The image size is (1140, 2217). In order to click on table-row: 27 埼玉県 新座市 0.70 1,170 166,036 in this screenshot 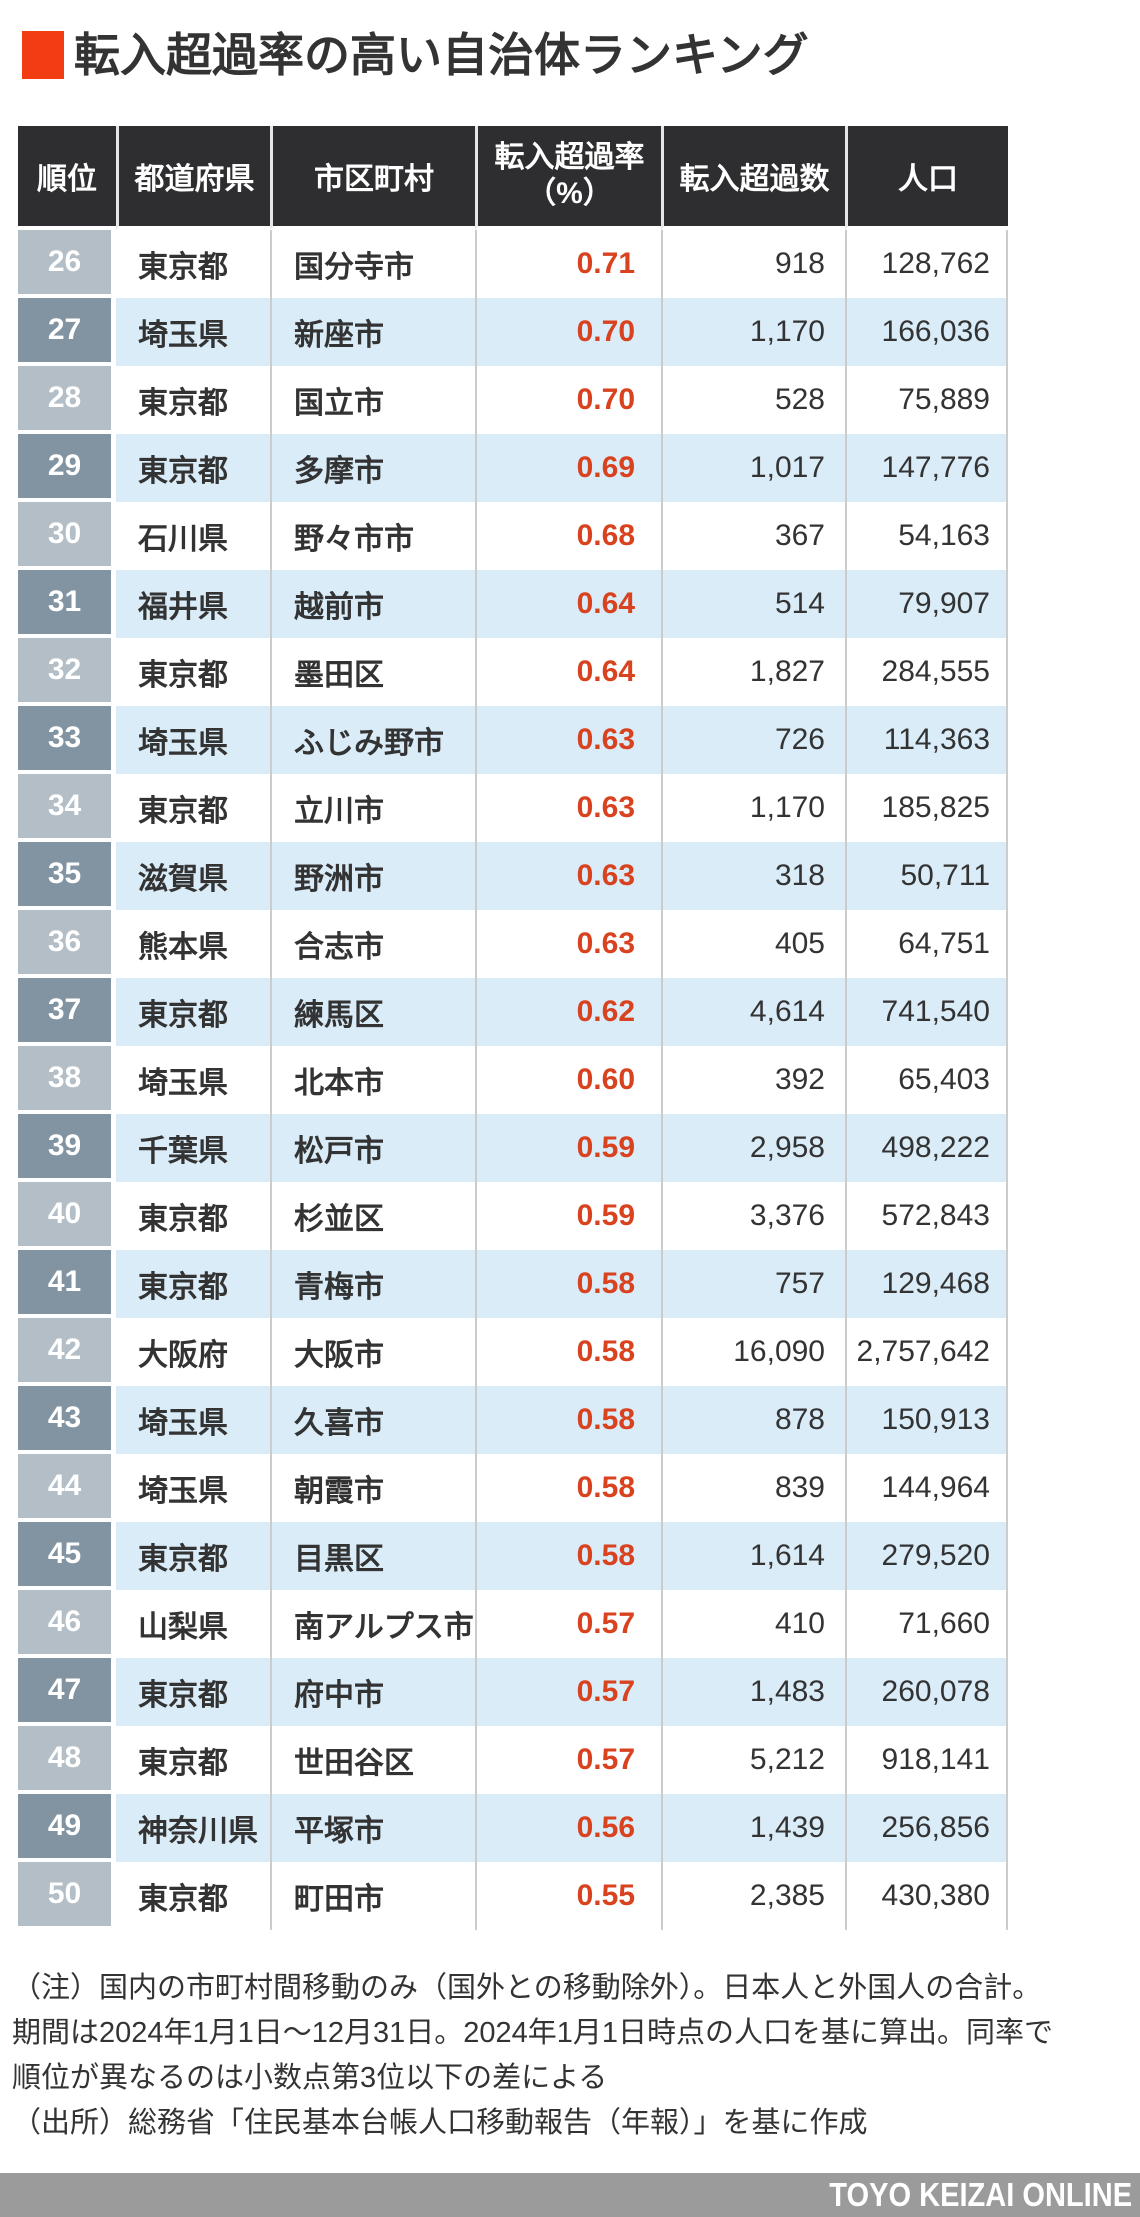, I will do `click(513, 332)`.